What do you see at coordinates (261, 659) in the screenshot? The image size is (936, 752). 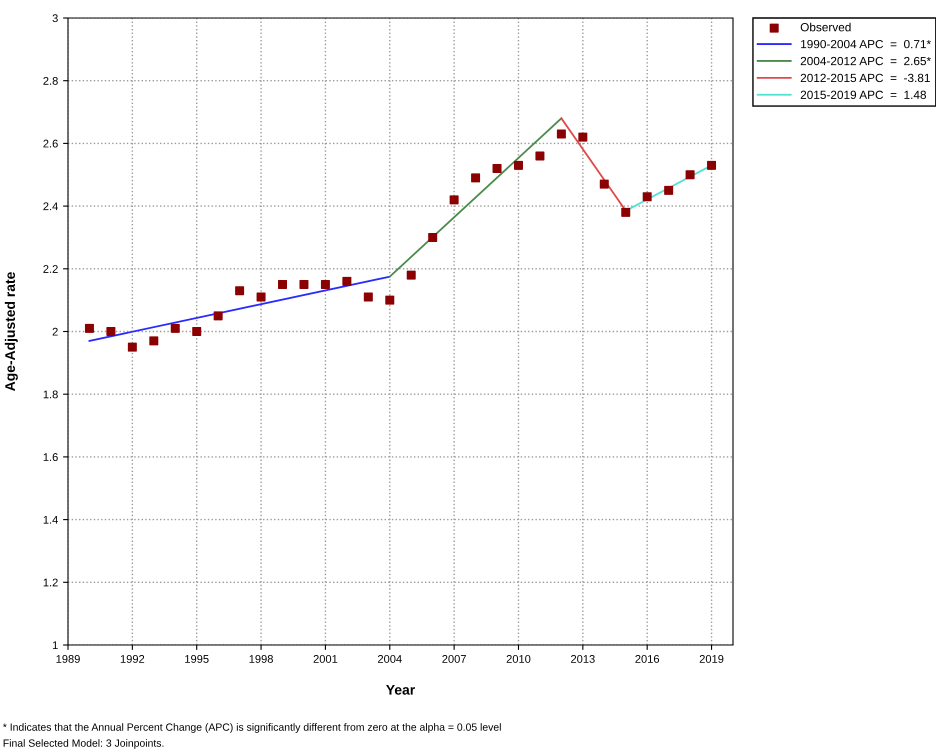 I see `x-tick-label: 1998` at bounding box center [261, 659].